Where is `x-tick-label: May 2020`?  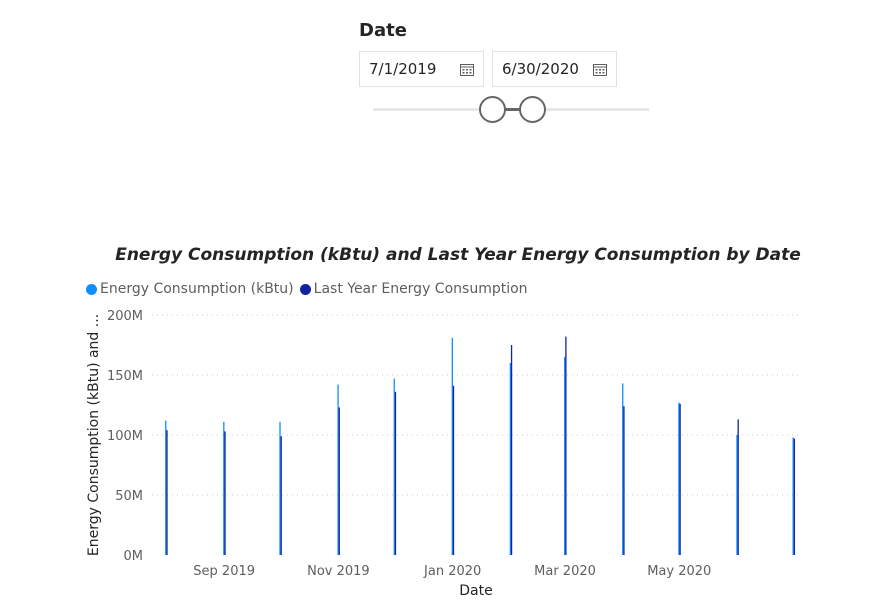 x-tick-label: May 2020 is located at coordinates (679, 571).